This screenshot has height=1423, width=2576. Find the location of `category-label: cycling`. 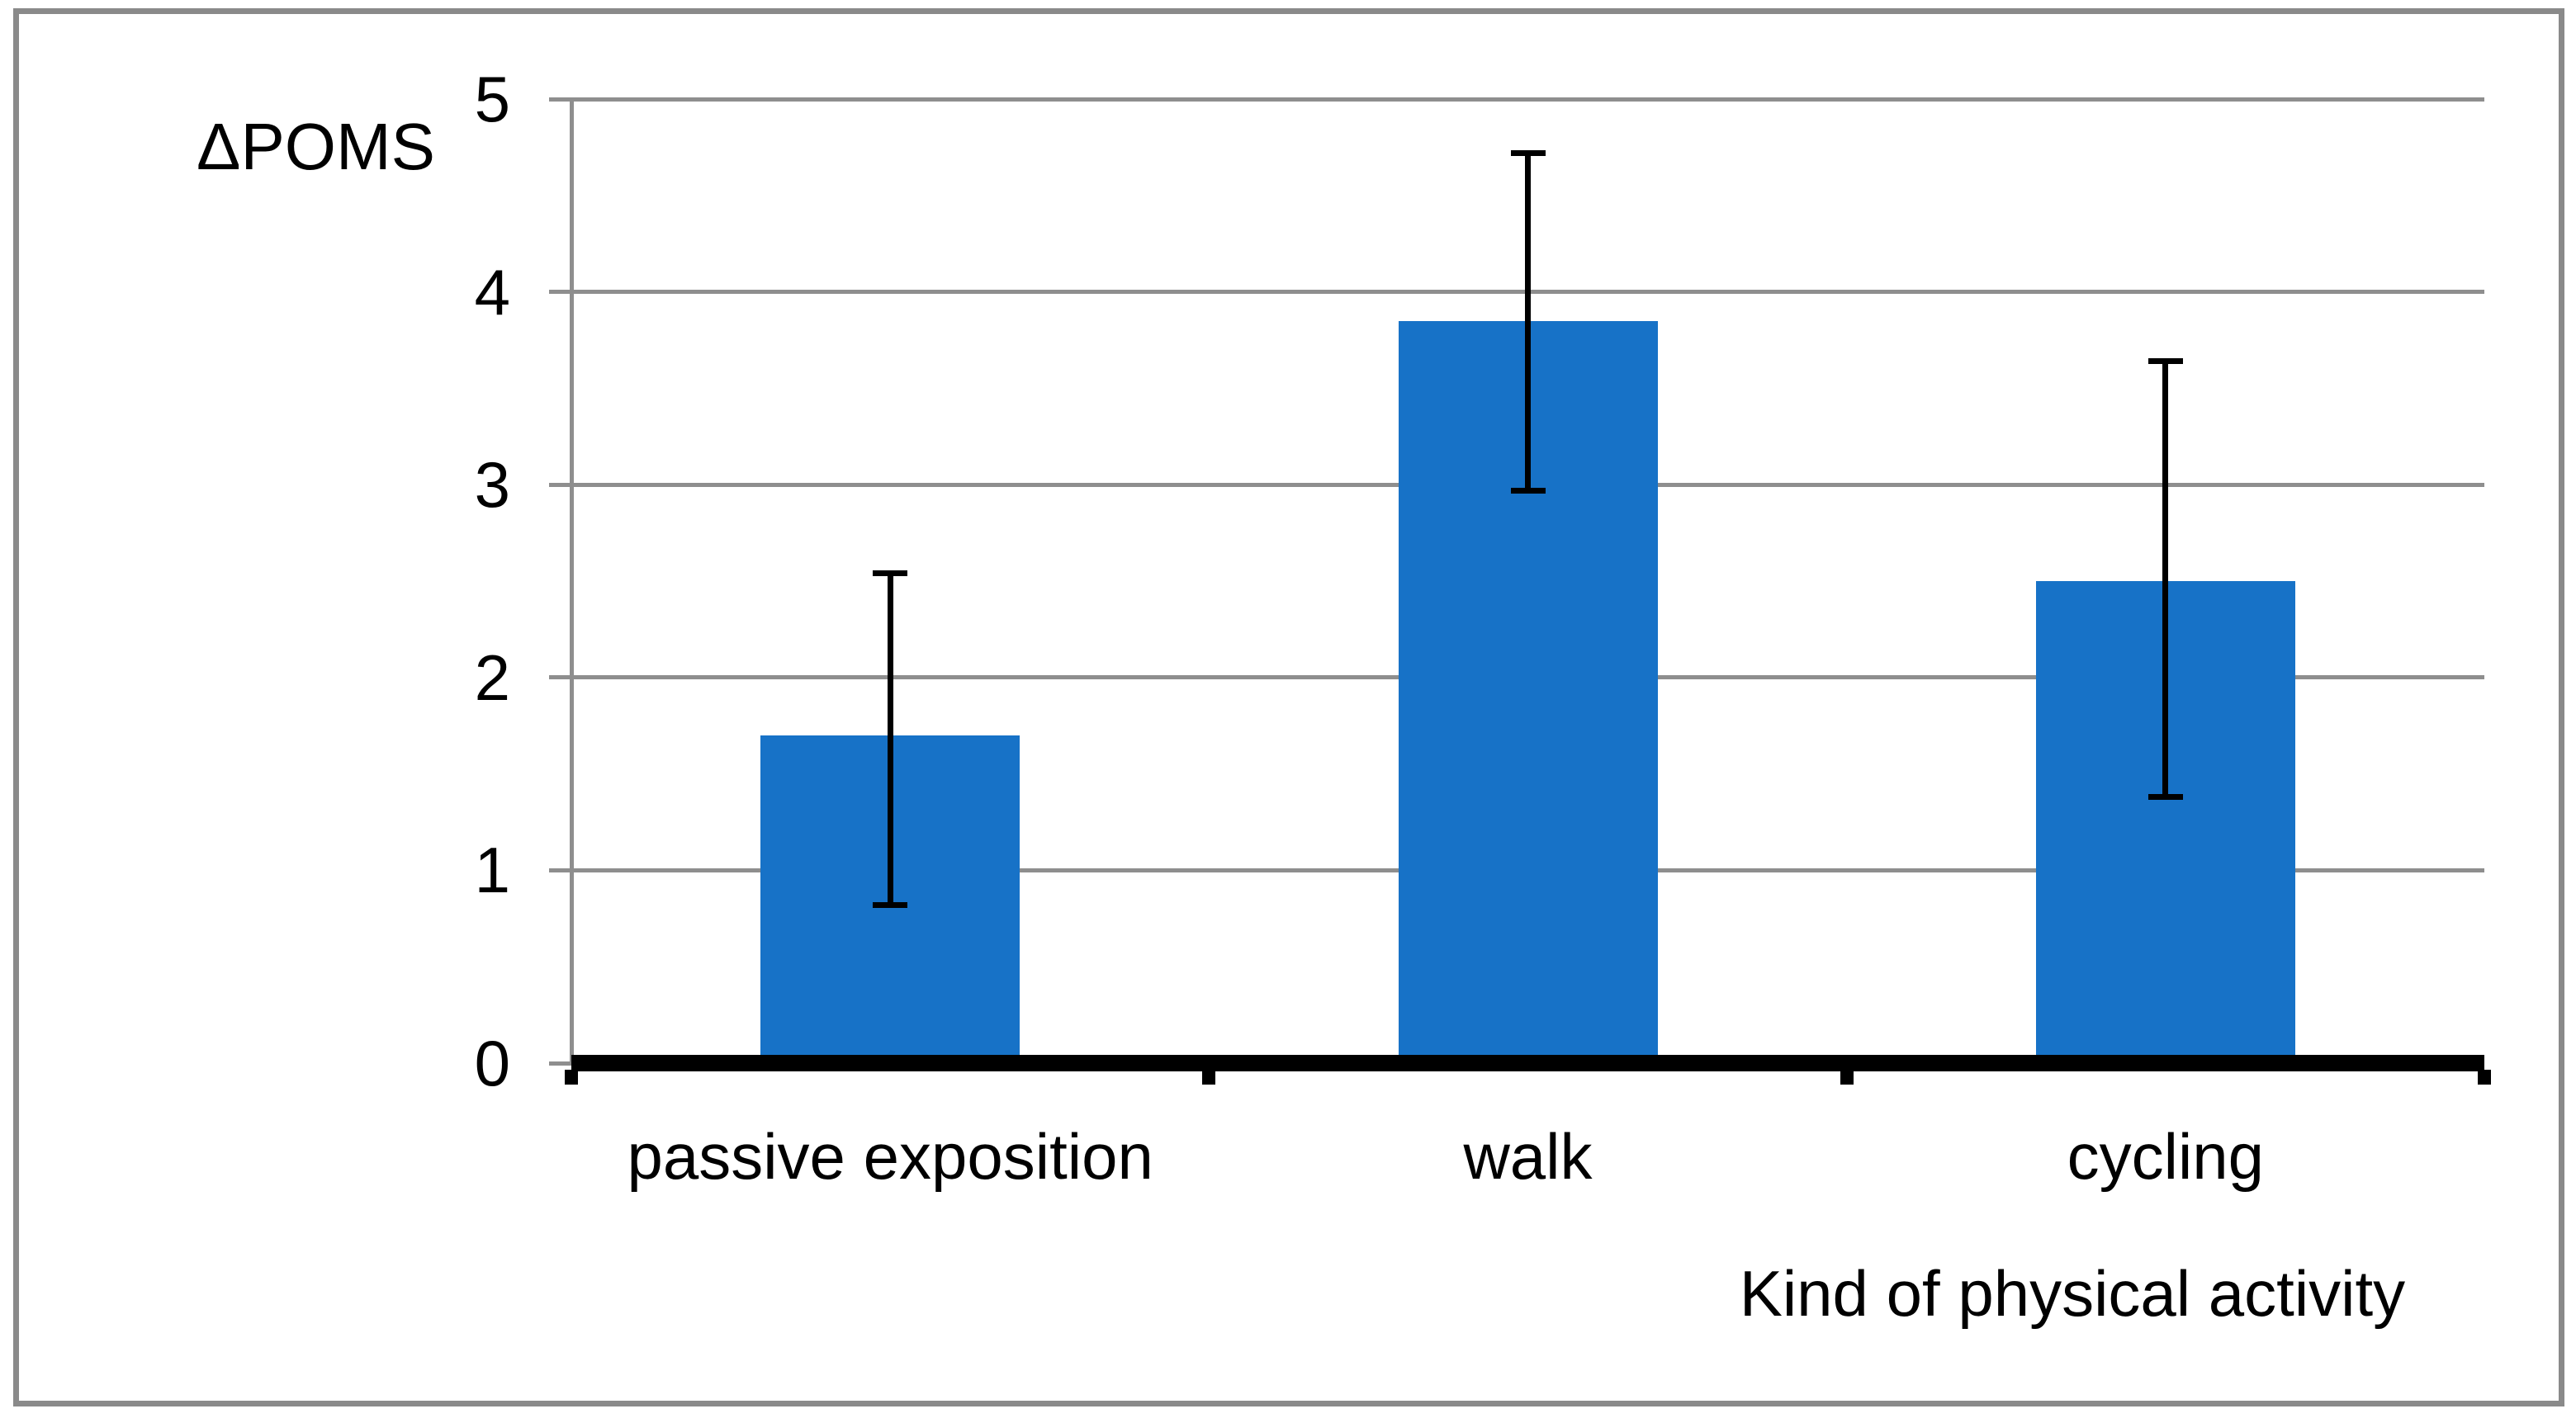

category-label: cycling is located at coordinates (2166, 1156).